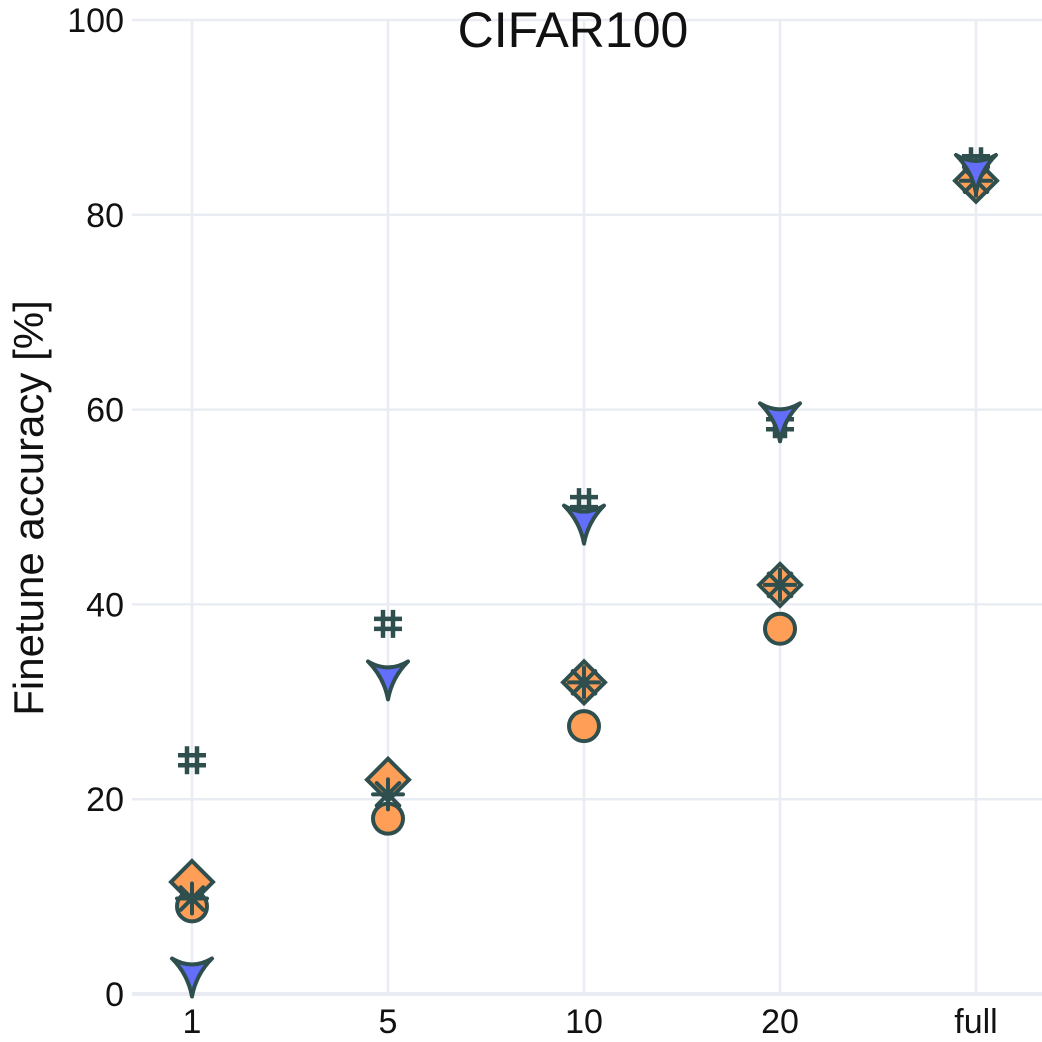 The width and height of the screenshot is (1042, 1042). I want to click on y-tick-label: 60, so click(105, 411).